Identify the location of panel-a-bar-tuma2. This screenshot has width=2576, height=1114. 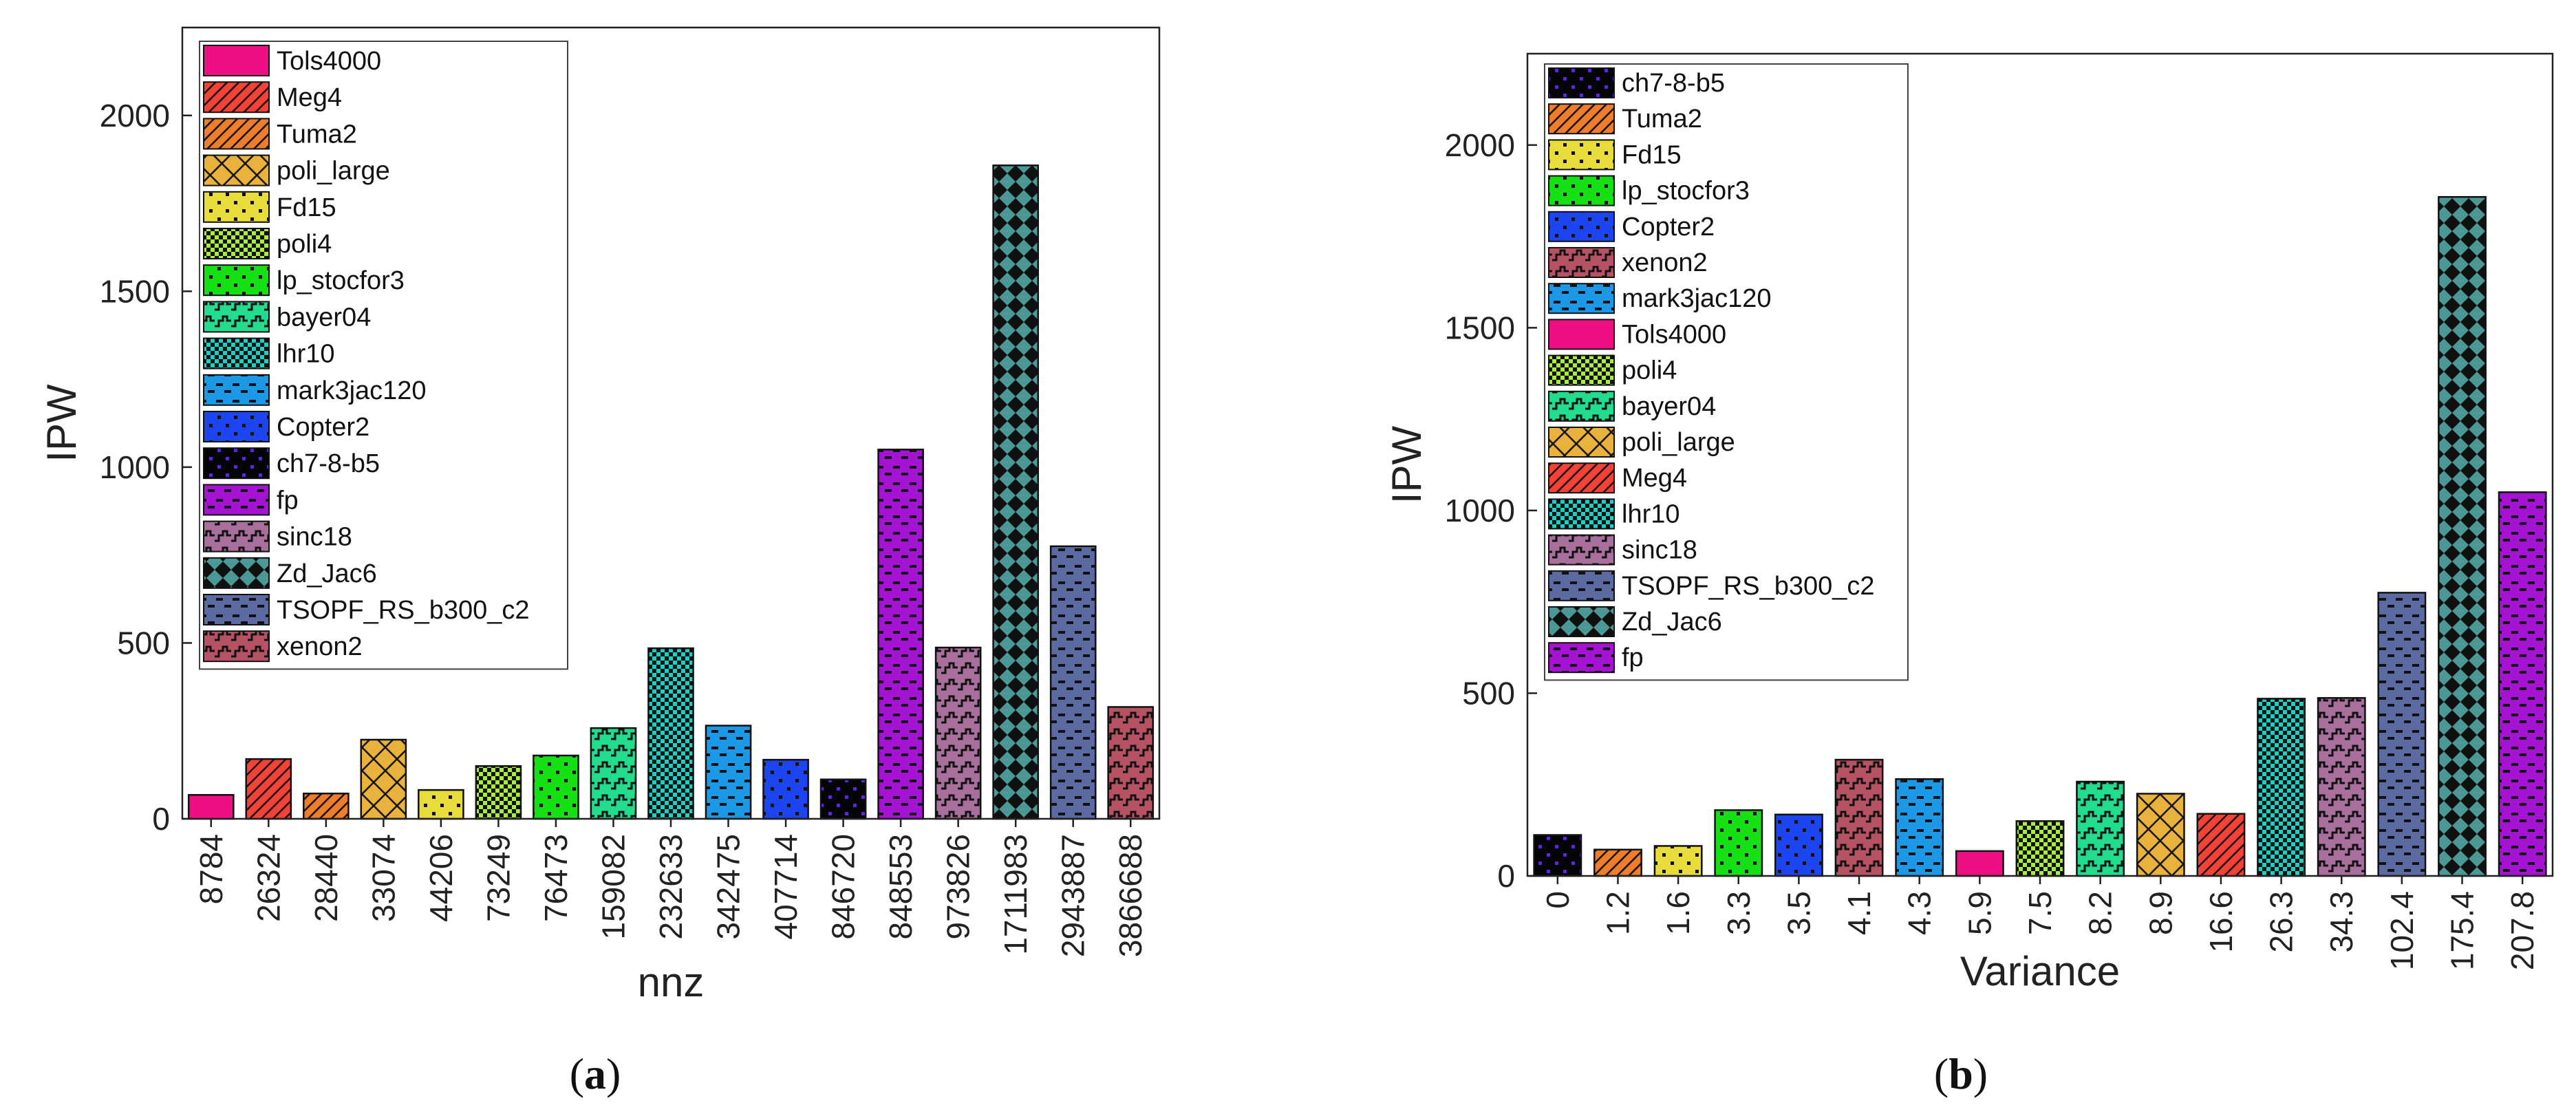
(326, 806).